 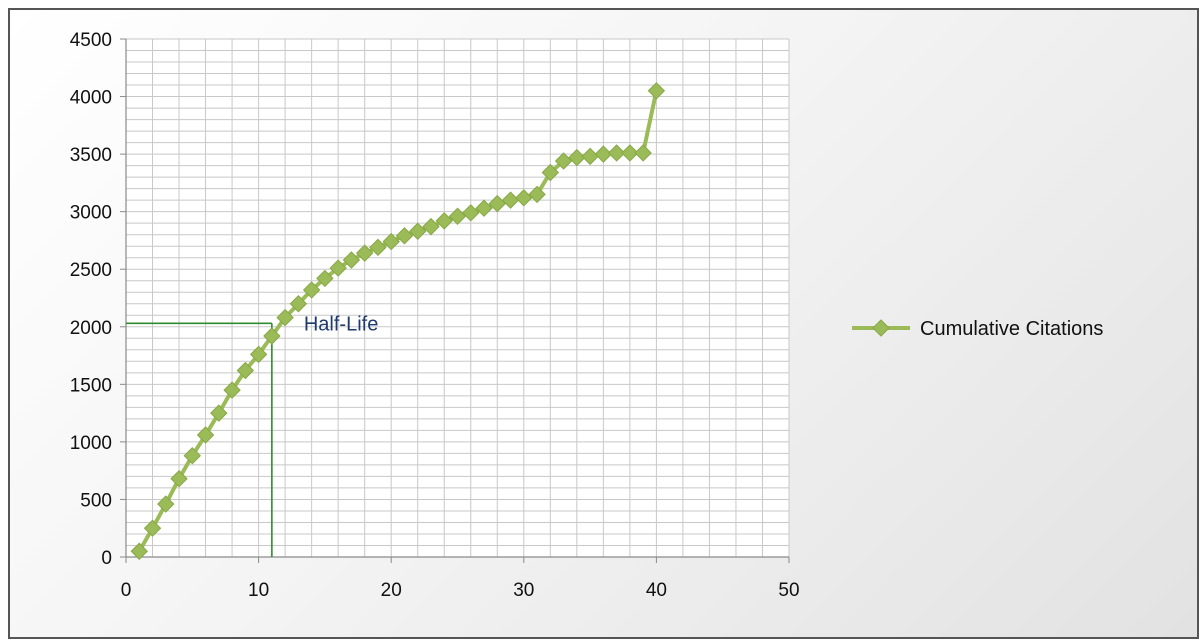 What do you see at coordinates (126, 590) in the screenshot?
I see `x-tick-label: 0` at bounding box center [126, 590].